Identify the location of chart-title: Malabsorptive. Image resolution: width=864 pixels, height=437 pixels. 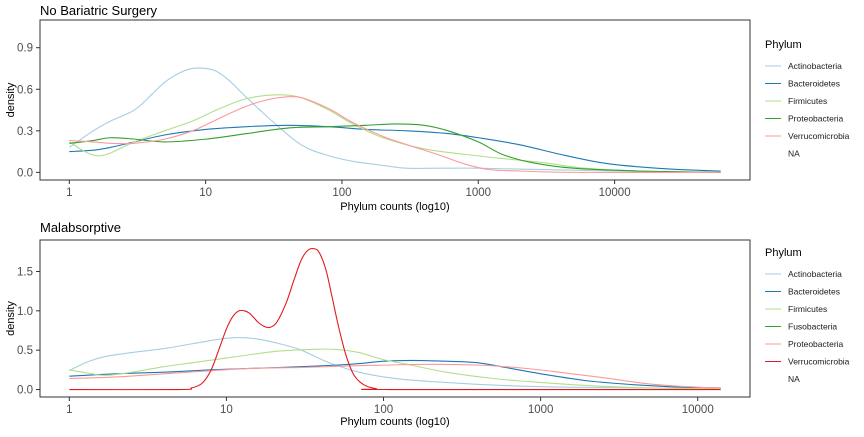
(80, 227).